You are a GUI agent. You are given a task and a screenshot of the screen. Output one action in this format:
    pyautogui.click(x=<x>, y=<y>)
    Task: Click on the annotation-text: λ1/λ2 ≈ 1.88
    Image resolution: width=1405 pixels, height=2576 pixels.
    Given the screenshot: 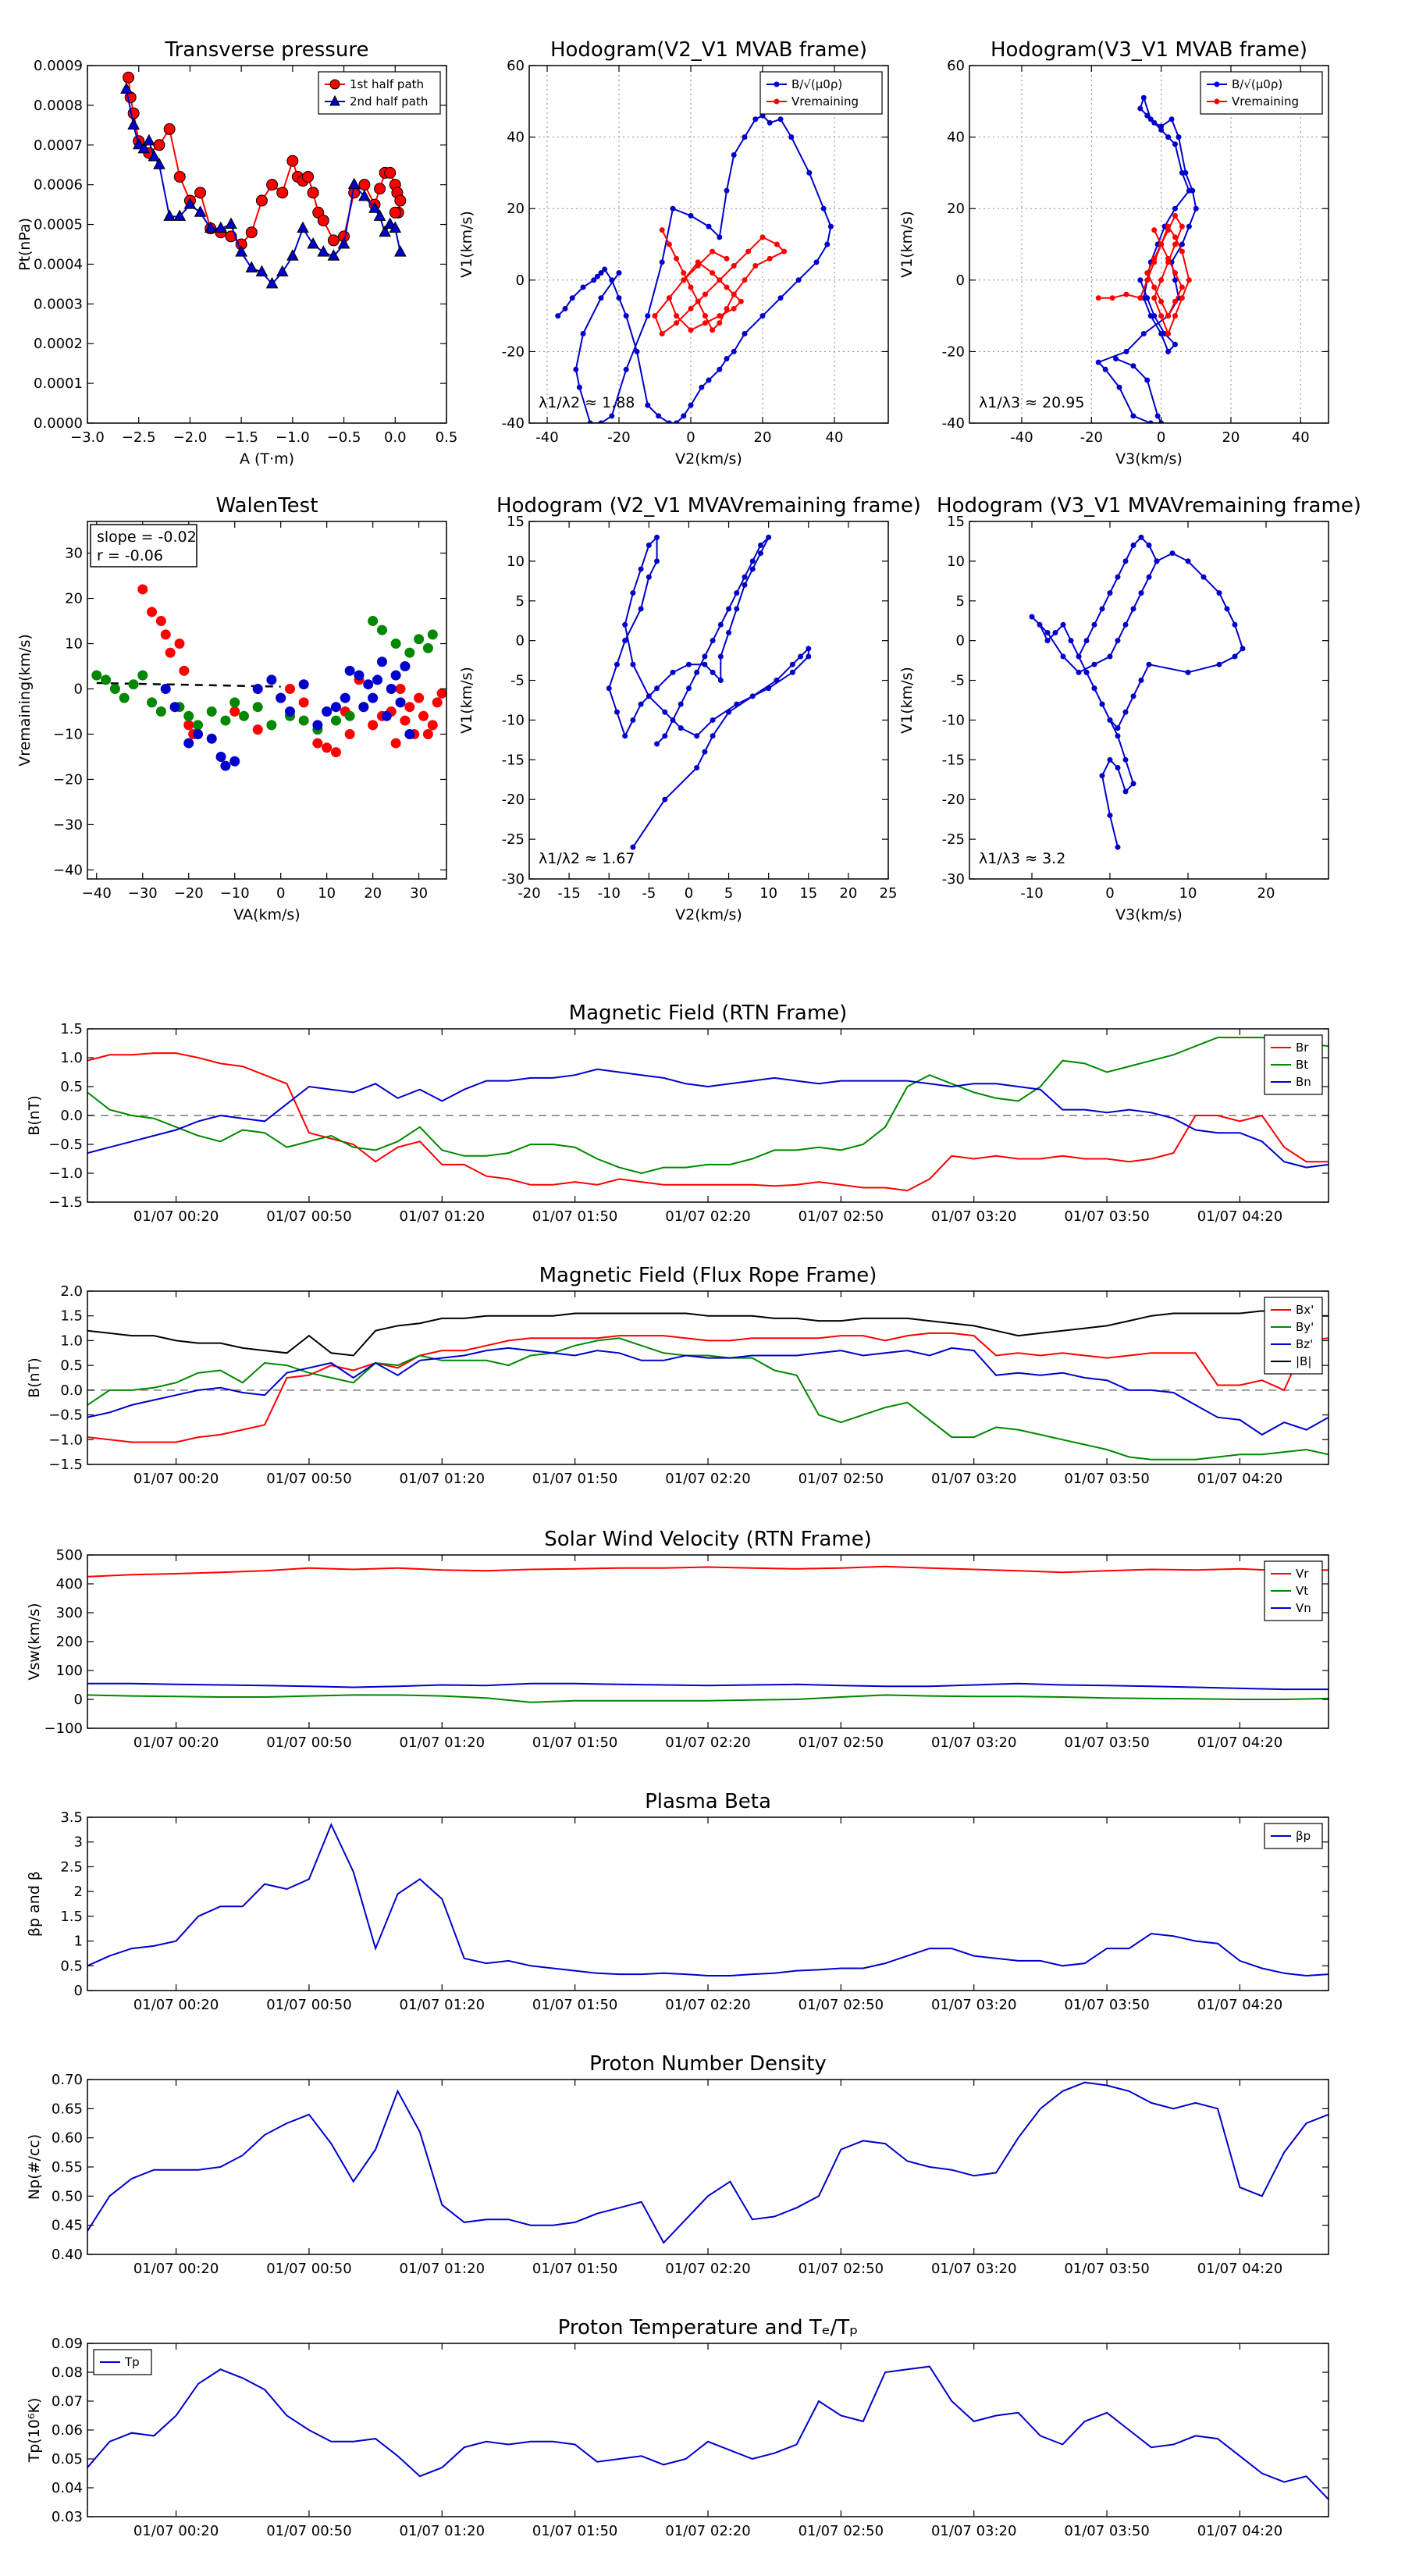 What is the action you would take?
    pyautogui.click(x=587, y=402)
    